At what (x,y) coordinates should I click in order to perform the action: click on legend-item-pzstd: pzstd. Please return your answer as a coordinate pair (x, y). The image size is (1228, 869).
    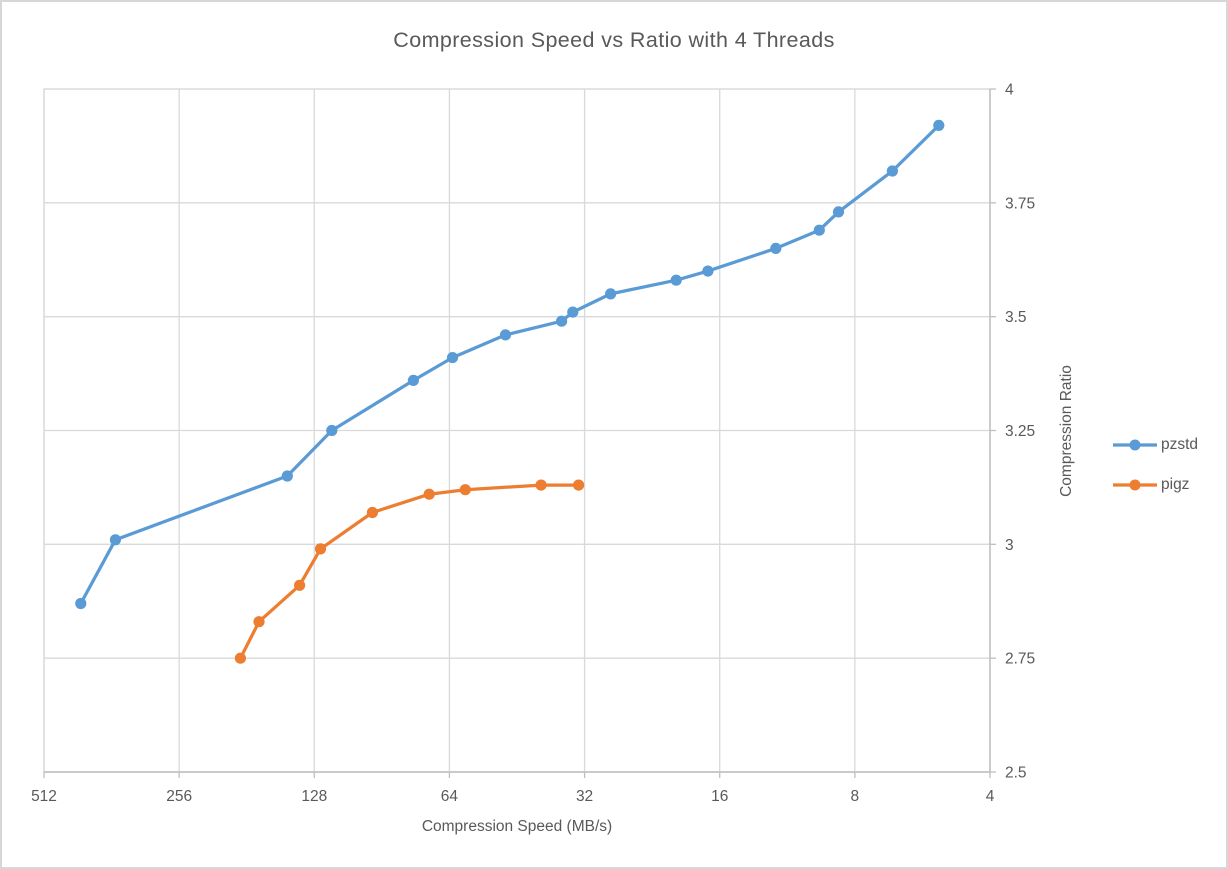
    Looking at the image, I should click on (1155, 444).